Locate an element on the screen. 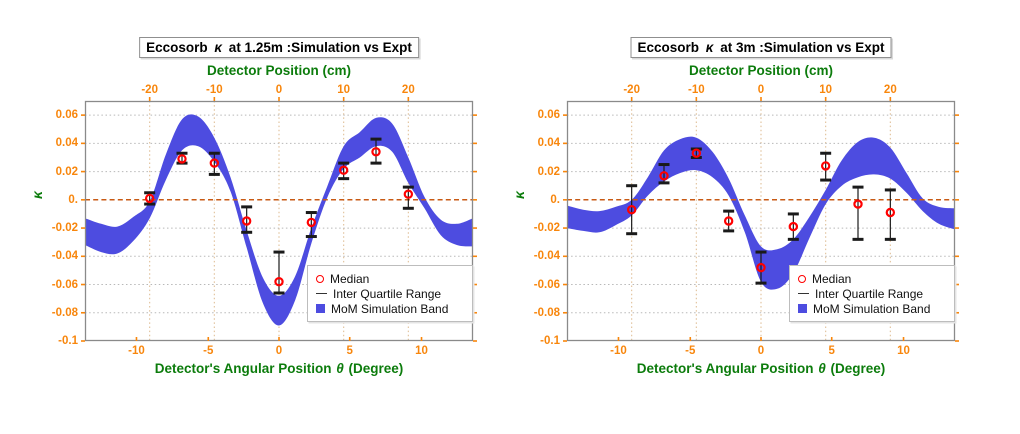  plot-title: Eccosorb κ at 1.25m :Simulation vs Expt is located at coordinates (279, 47).